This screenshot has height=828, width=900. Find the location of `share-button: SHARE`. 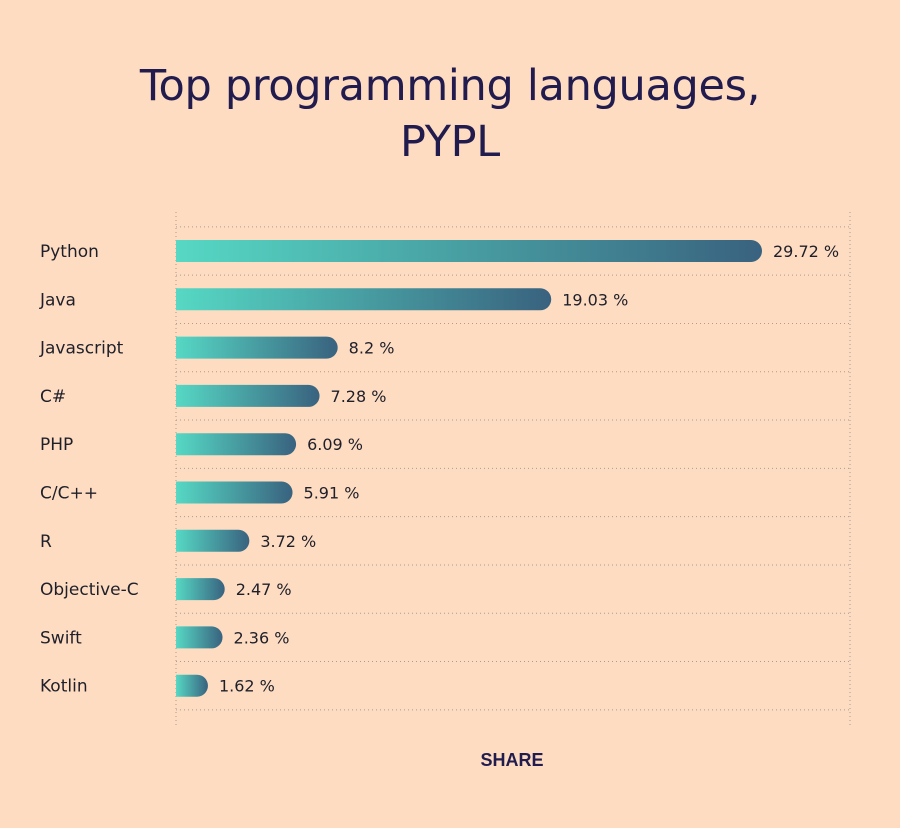

share-button: SHARE is located at coordinates (512, 760).